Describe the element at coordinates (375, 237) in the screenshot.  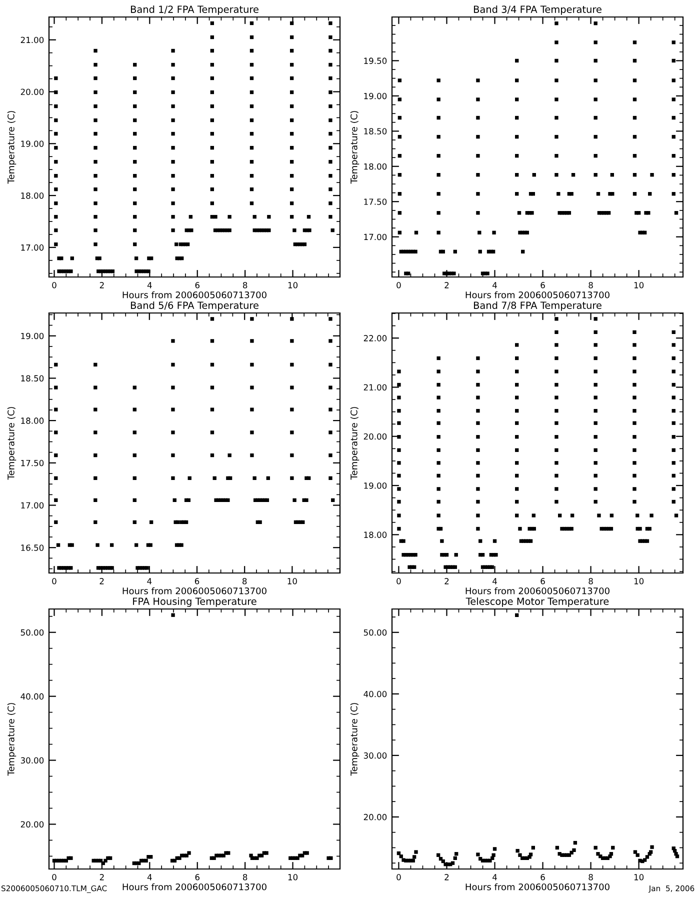
I see `y-tick-label: 17.00` at that location.